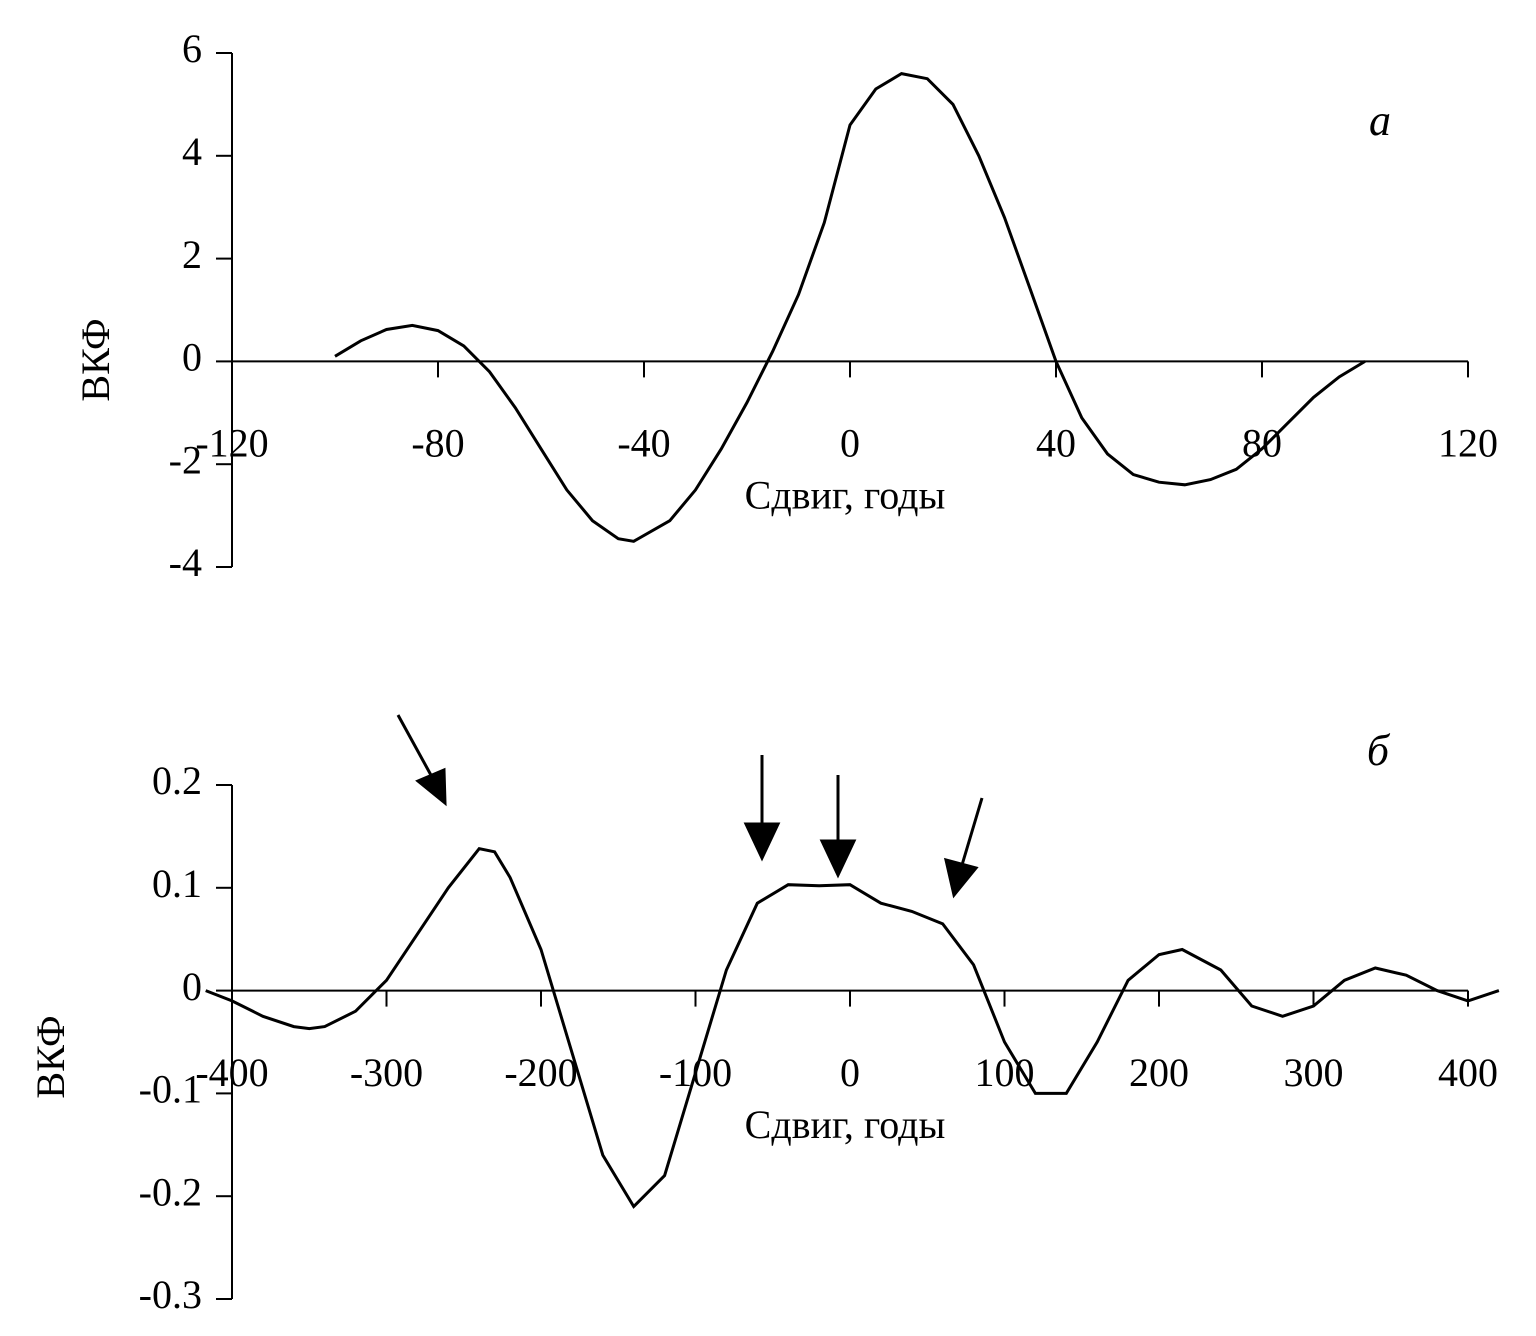 The image size is (1536, 1336). I want to click on y-tick-label: 0.1, so click(177, 883).